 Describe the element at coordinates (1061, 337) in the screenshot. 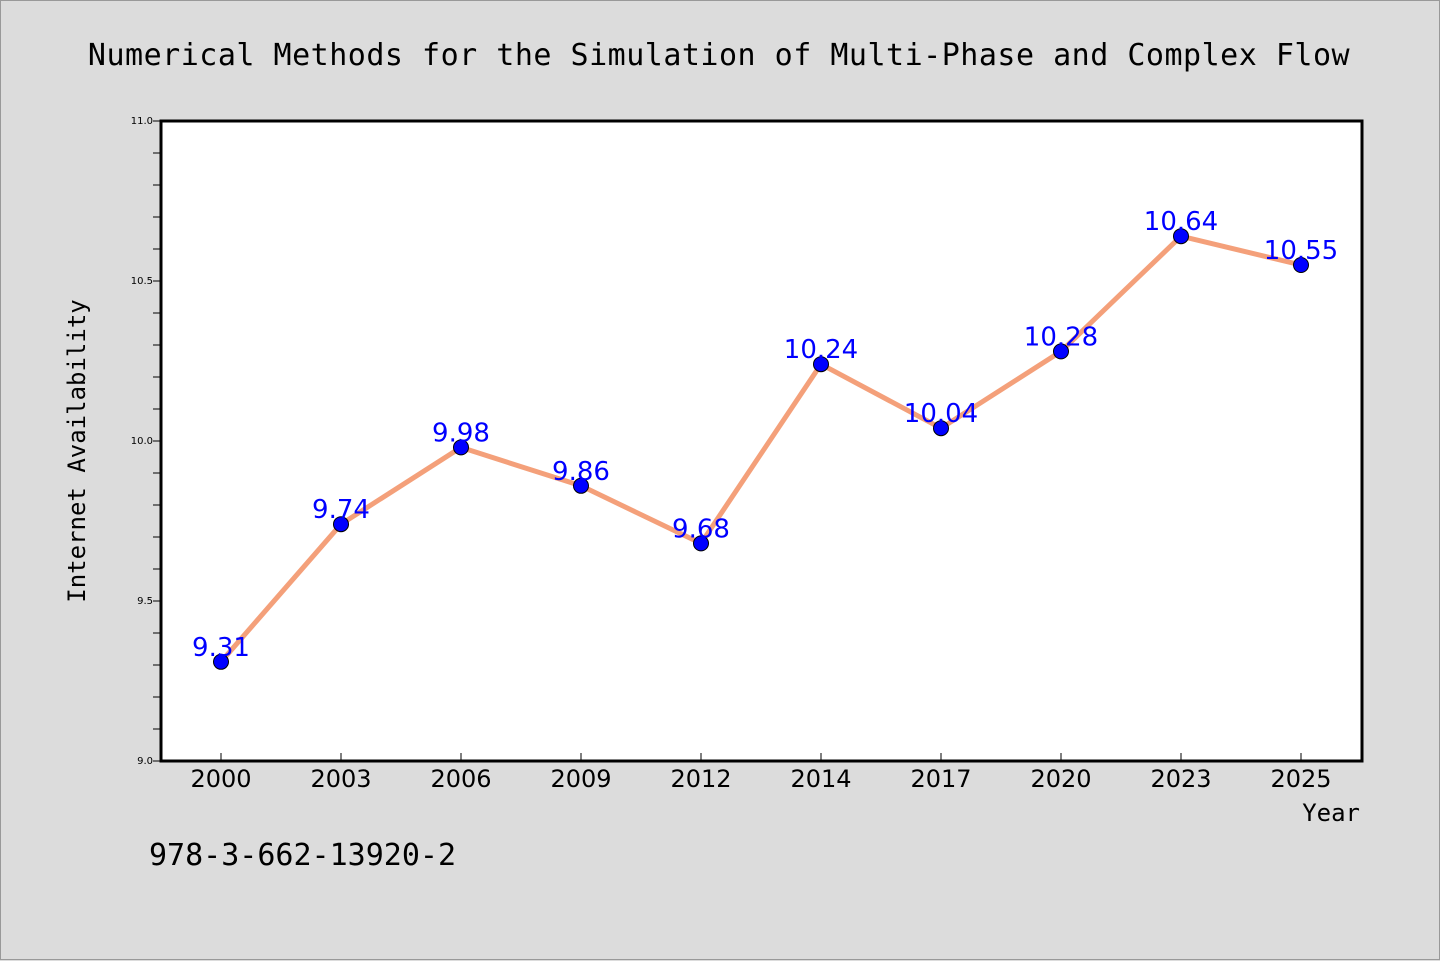

I see `data-label: 10.28` at that location.